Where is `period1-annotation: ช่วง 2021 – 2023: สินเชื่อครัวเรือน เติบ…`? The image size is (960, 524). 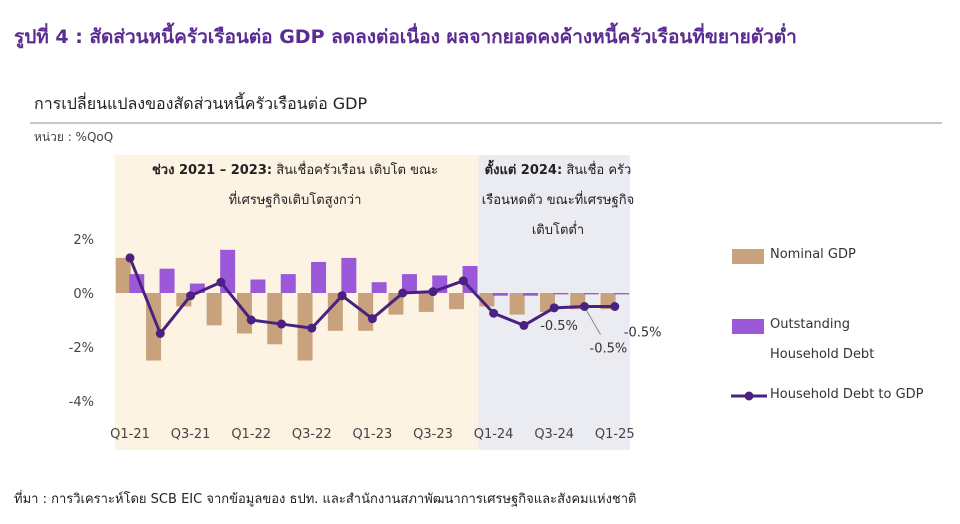
period1-annotation: ช่วง 2021 – 2023: สินเชื่อครัวเรือน เติบ… is located at coordinates (295, 186).